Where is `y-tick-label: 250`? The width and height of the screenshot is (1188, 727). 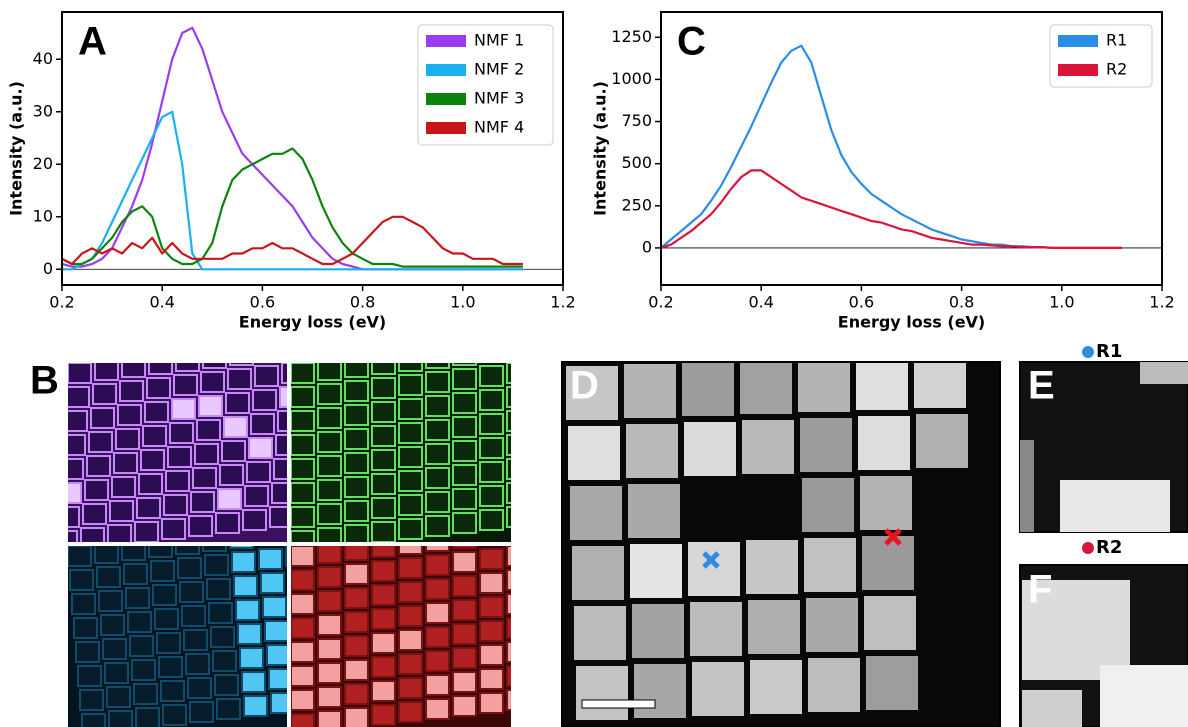 y-tick-label: 250 is located at coordinates (636, 204).